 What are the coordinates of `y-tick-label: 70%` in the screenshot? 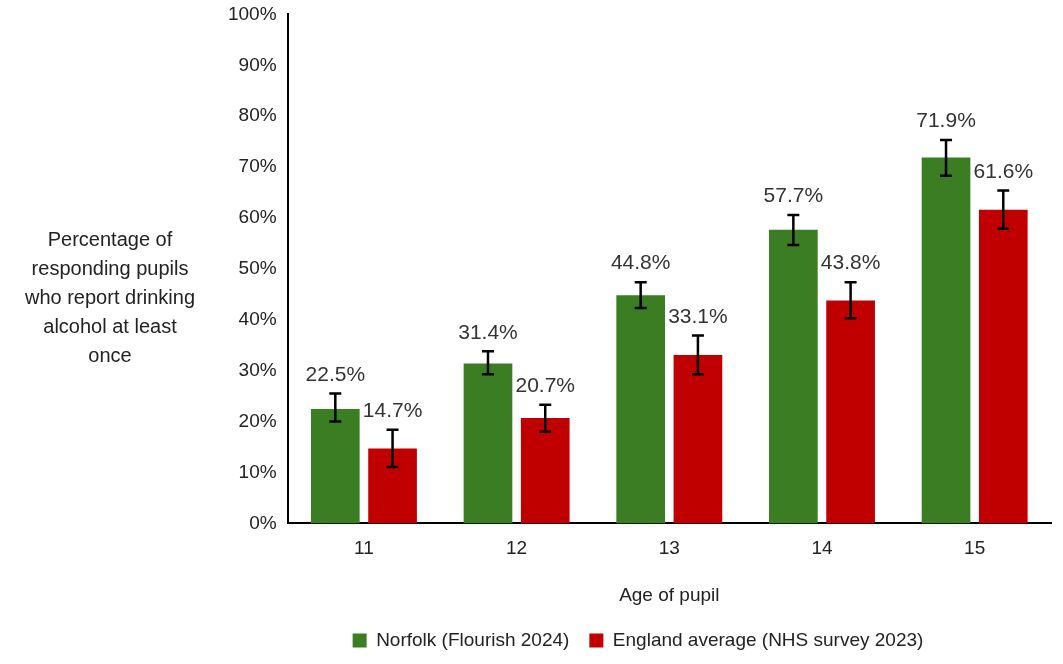 It's located at (257, 166).